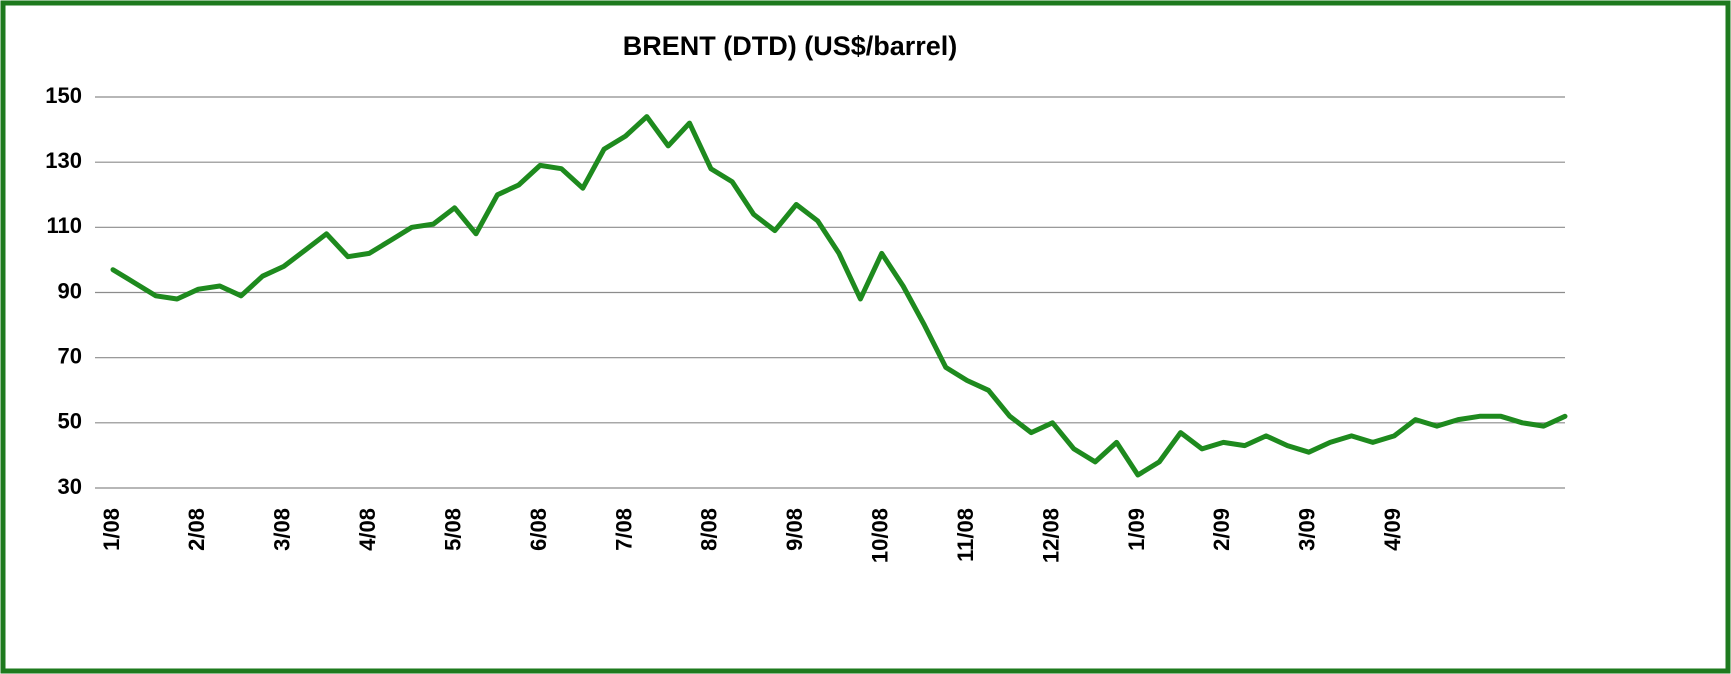 The width and height of the screenshot is (1731, 674). What do you see at coordinates (1136, 529) in the screenshot?
I see `x-tick-label: 1/09` at bounding box center [1136, 529].